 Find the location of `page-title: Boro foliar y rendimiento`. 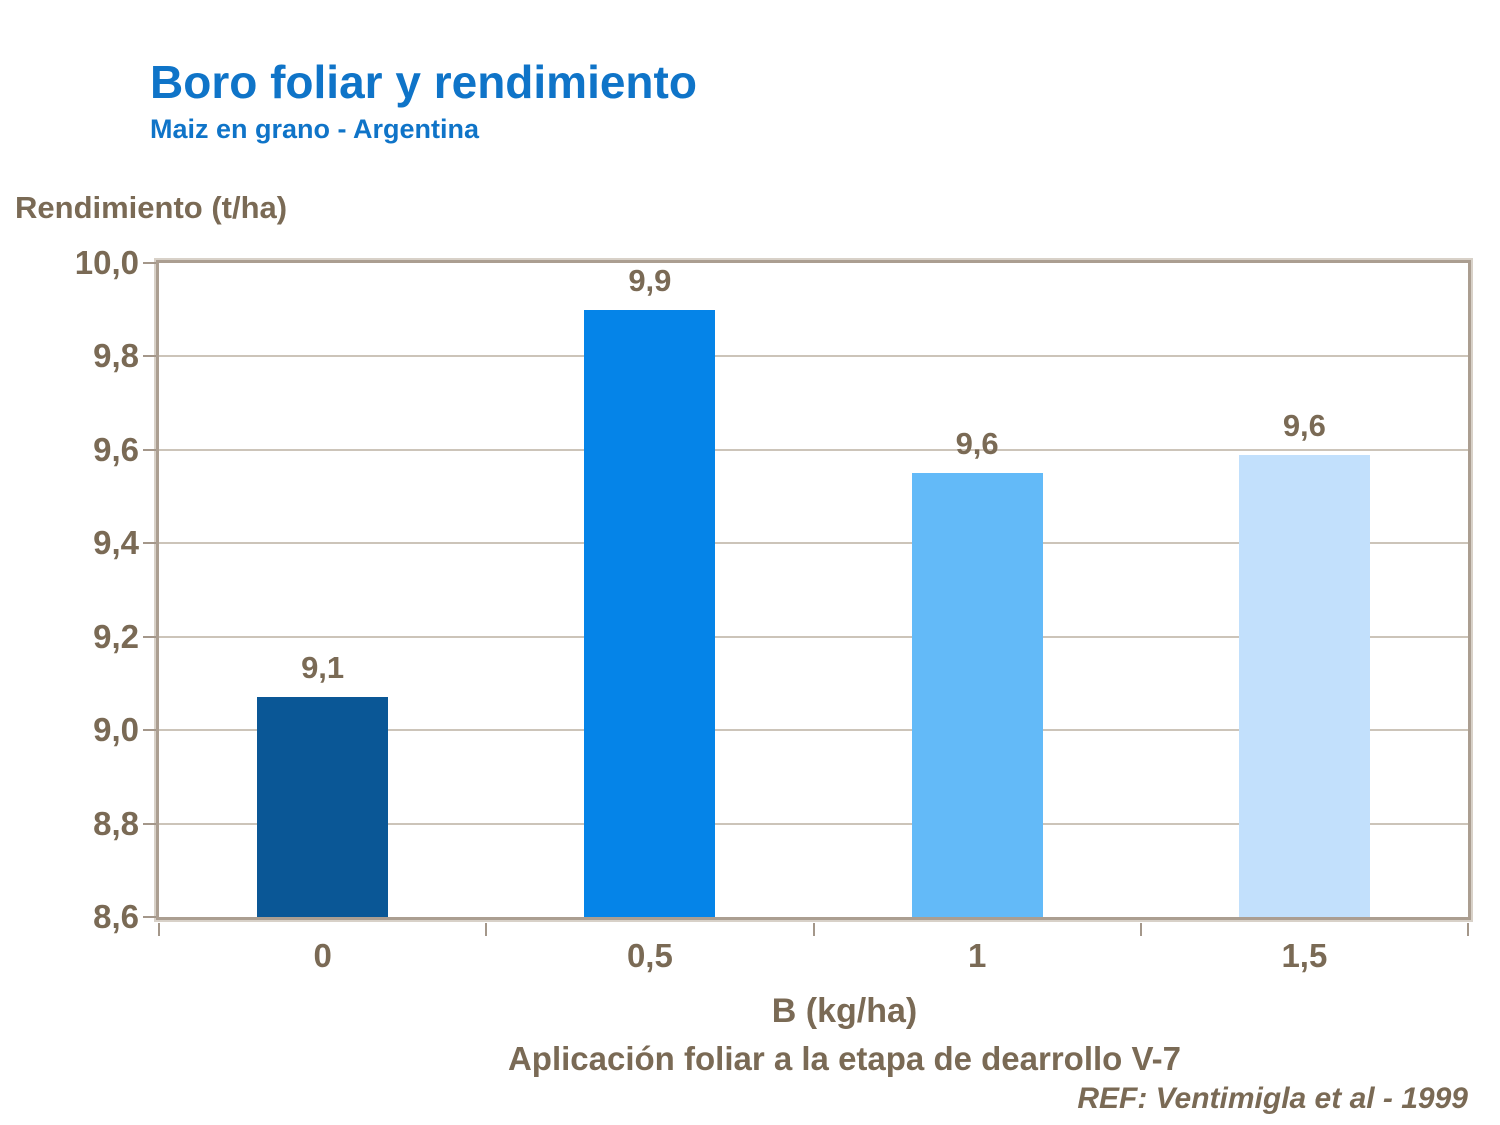

page-title: Boro foliar y rendimiento is located at coordinates (423, 82).